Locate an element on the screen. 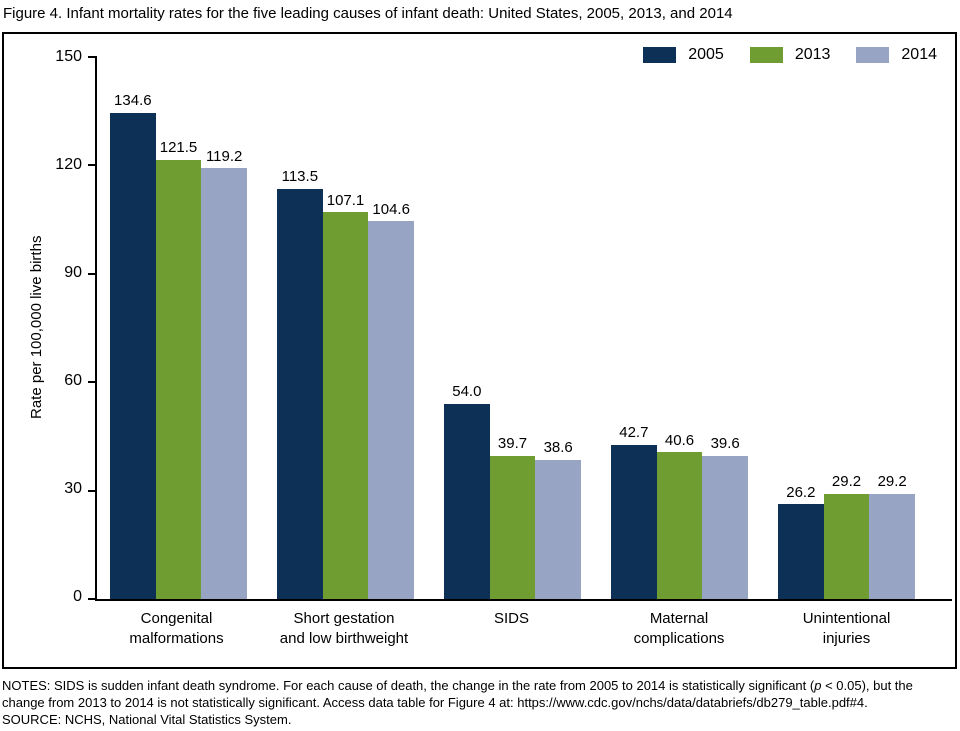 The image size is (960, 731). bar-2014: 119.2 is located at coordinates (224, 373).